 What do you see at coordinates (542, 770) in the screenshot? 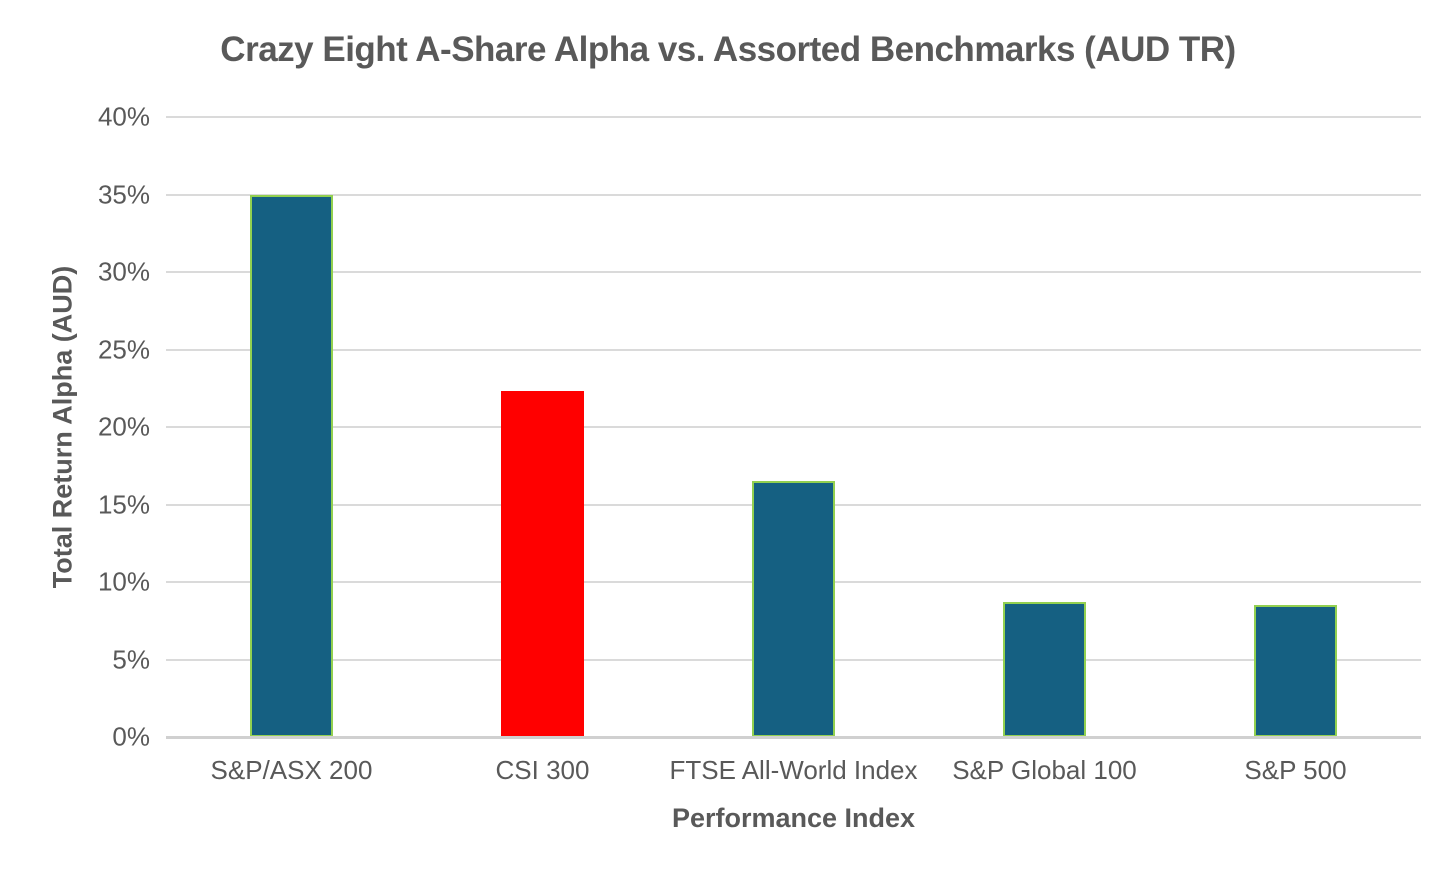
I see `x-category-label: CSI 300` at bounding box center [542, 770].